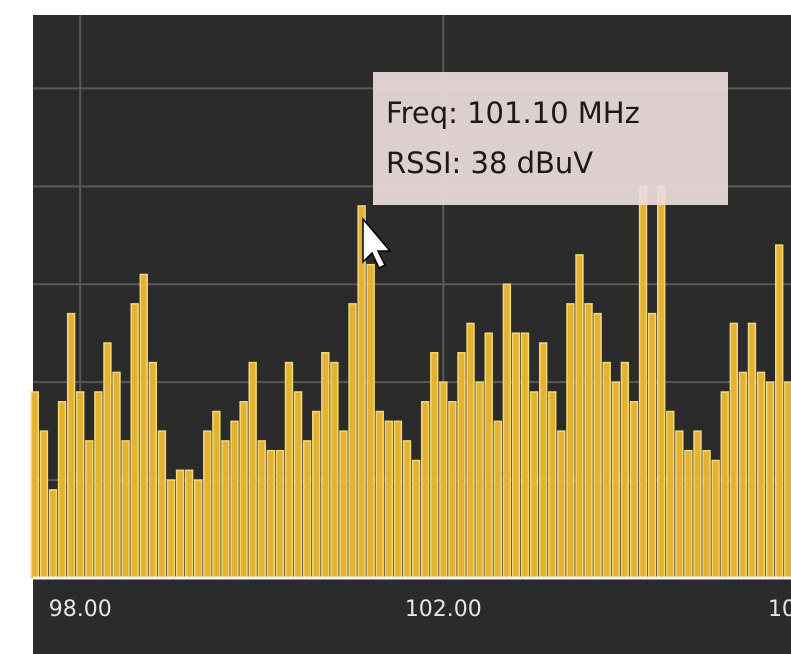  What do you see at coordinates (443, 609) in the screenshot?
I see `x-tick-label: 102.00` at bounding box center [443, 609].